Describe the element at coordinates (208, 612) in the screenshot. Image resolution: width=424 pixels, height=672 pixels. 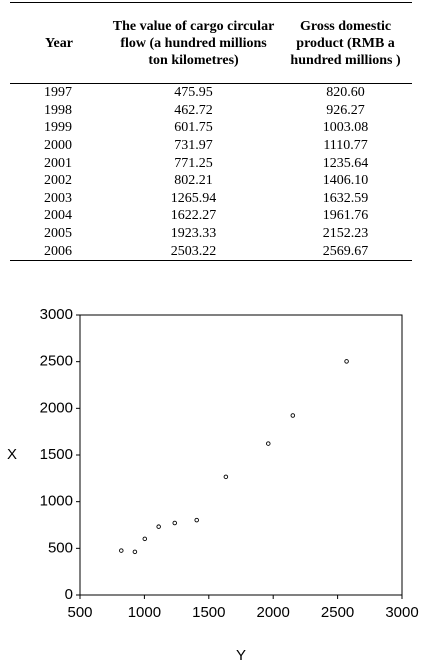
I see `x-tick-label: 1500` at that location.